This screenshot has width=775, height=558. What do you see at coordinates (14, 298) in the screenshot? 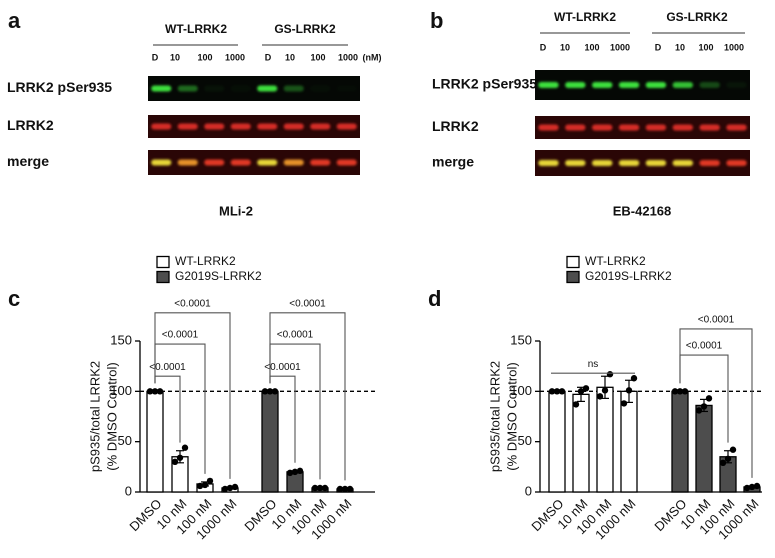
I see `panel-letter: c` at bounding box center [14, 298].